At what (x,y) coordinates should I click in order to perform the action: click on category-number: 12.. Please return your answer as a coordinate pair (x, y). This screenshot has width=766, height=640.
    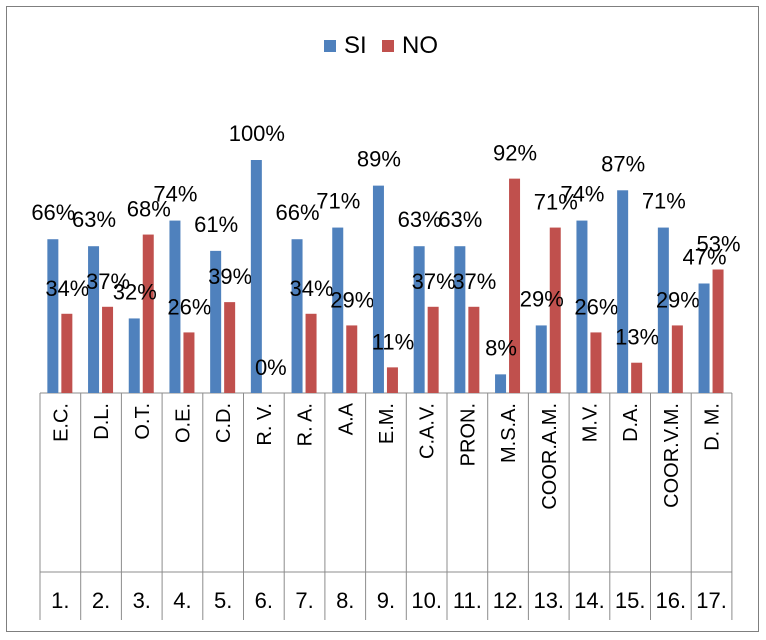
    Looking at the image, I should click on (508, 600).